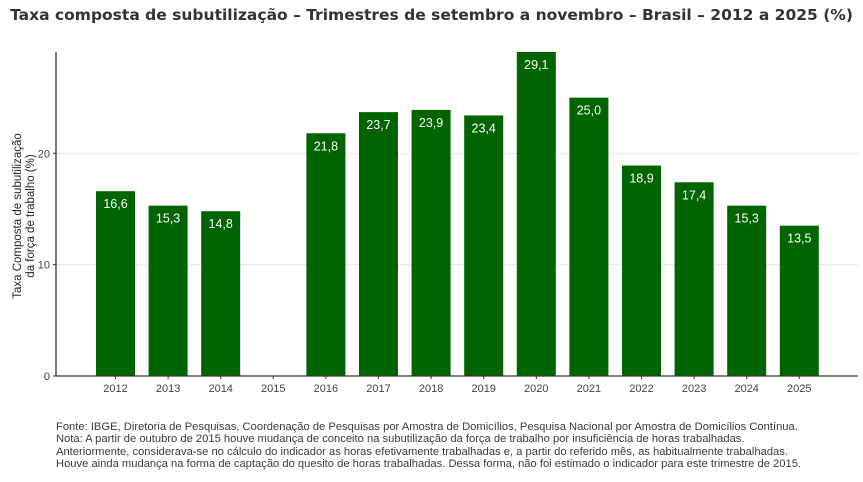 The width and height of the screenshot is (863, 482). What do you see at coordinates (326, 389) in the screenshot?
I see `x-tick-label-2016: 2016` at bounding box center [326, 389].